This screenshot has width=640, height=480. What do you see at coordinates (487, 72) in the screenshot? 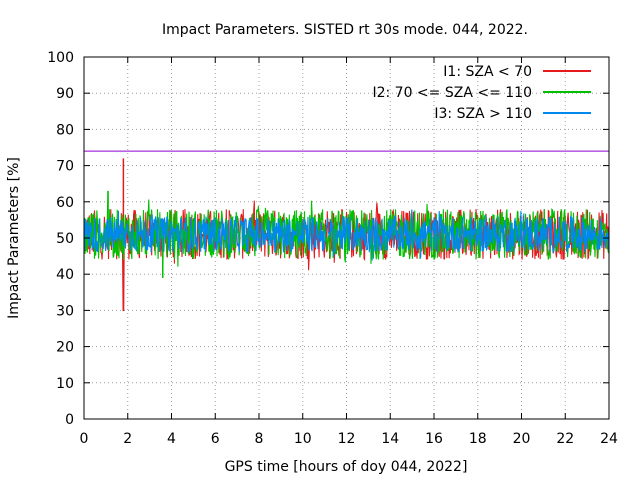
I see `legend-label-1: I1: SZA < 70` at bounding box center [487, 72].